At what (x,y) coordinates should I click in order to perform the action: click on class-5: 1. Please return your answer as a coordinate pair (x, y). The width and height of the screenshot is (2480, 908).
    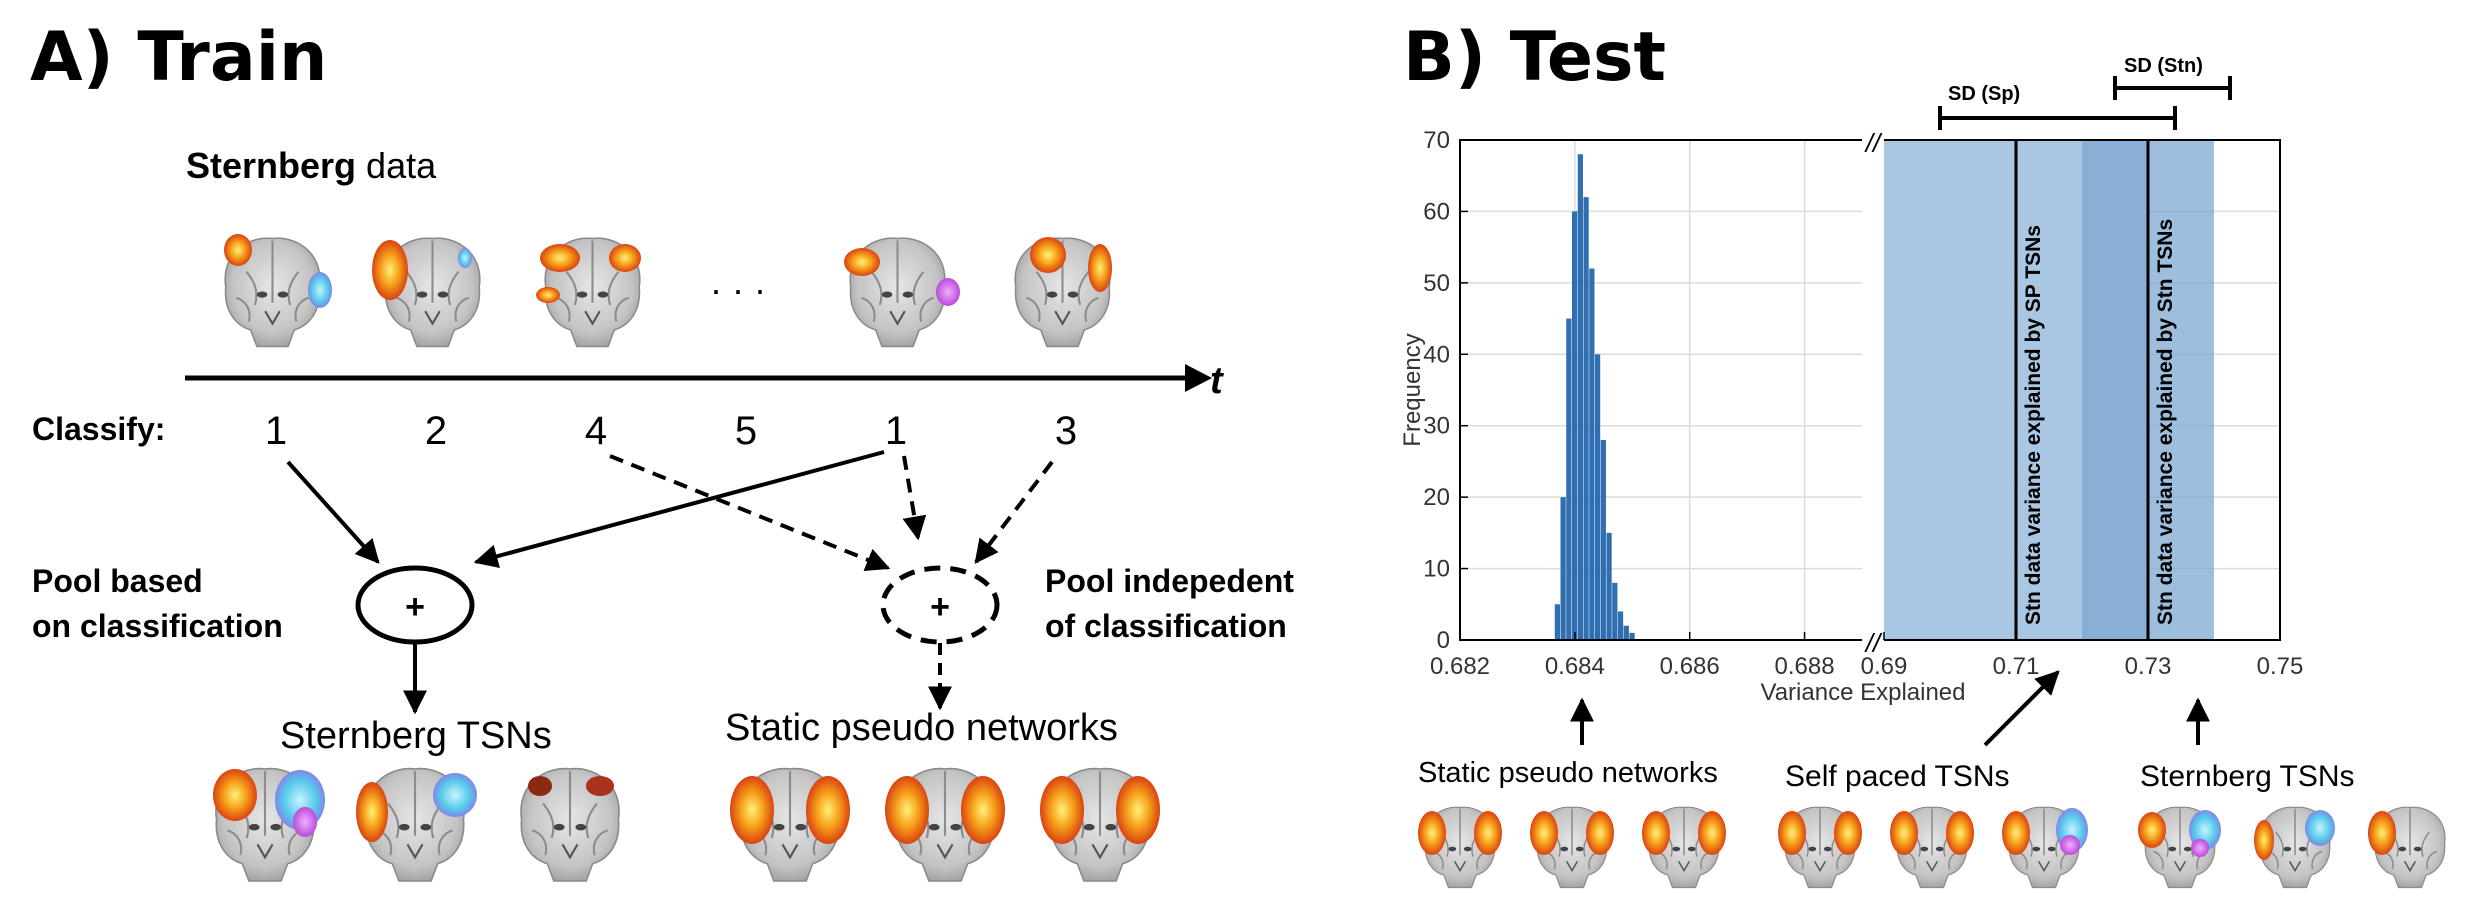
    Looking at the image, I should click on (896, 431).